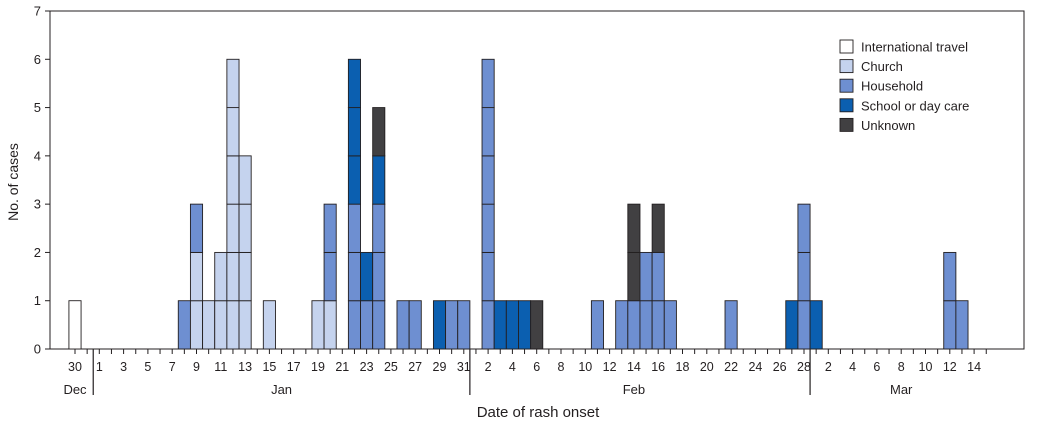 The image size is (1037, 429). I want to click on y-tick-label: 5, so click(37, 107).